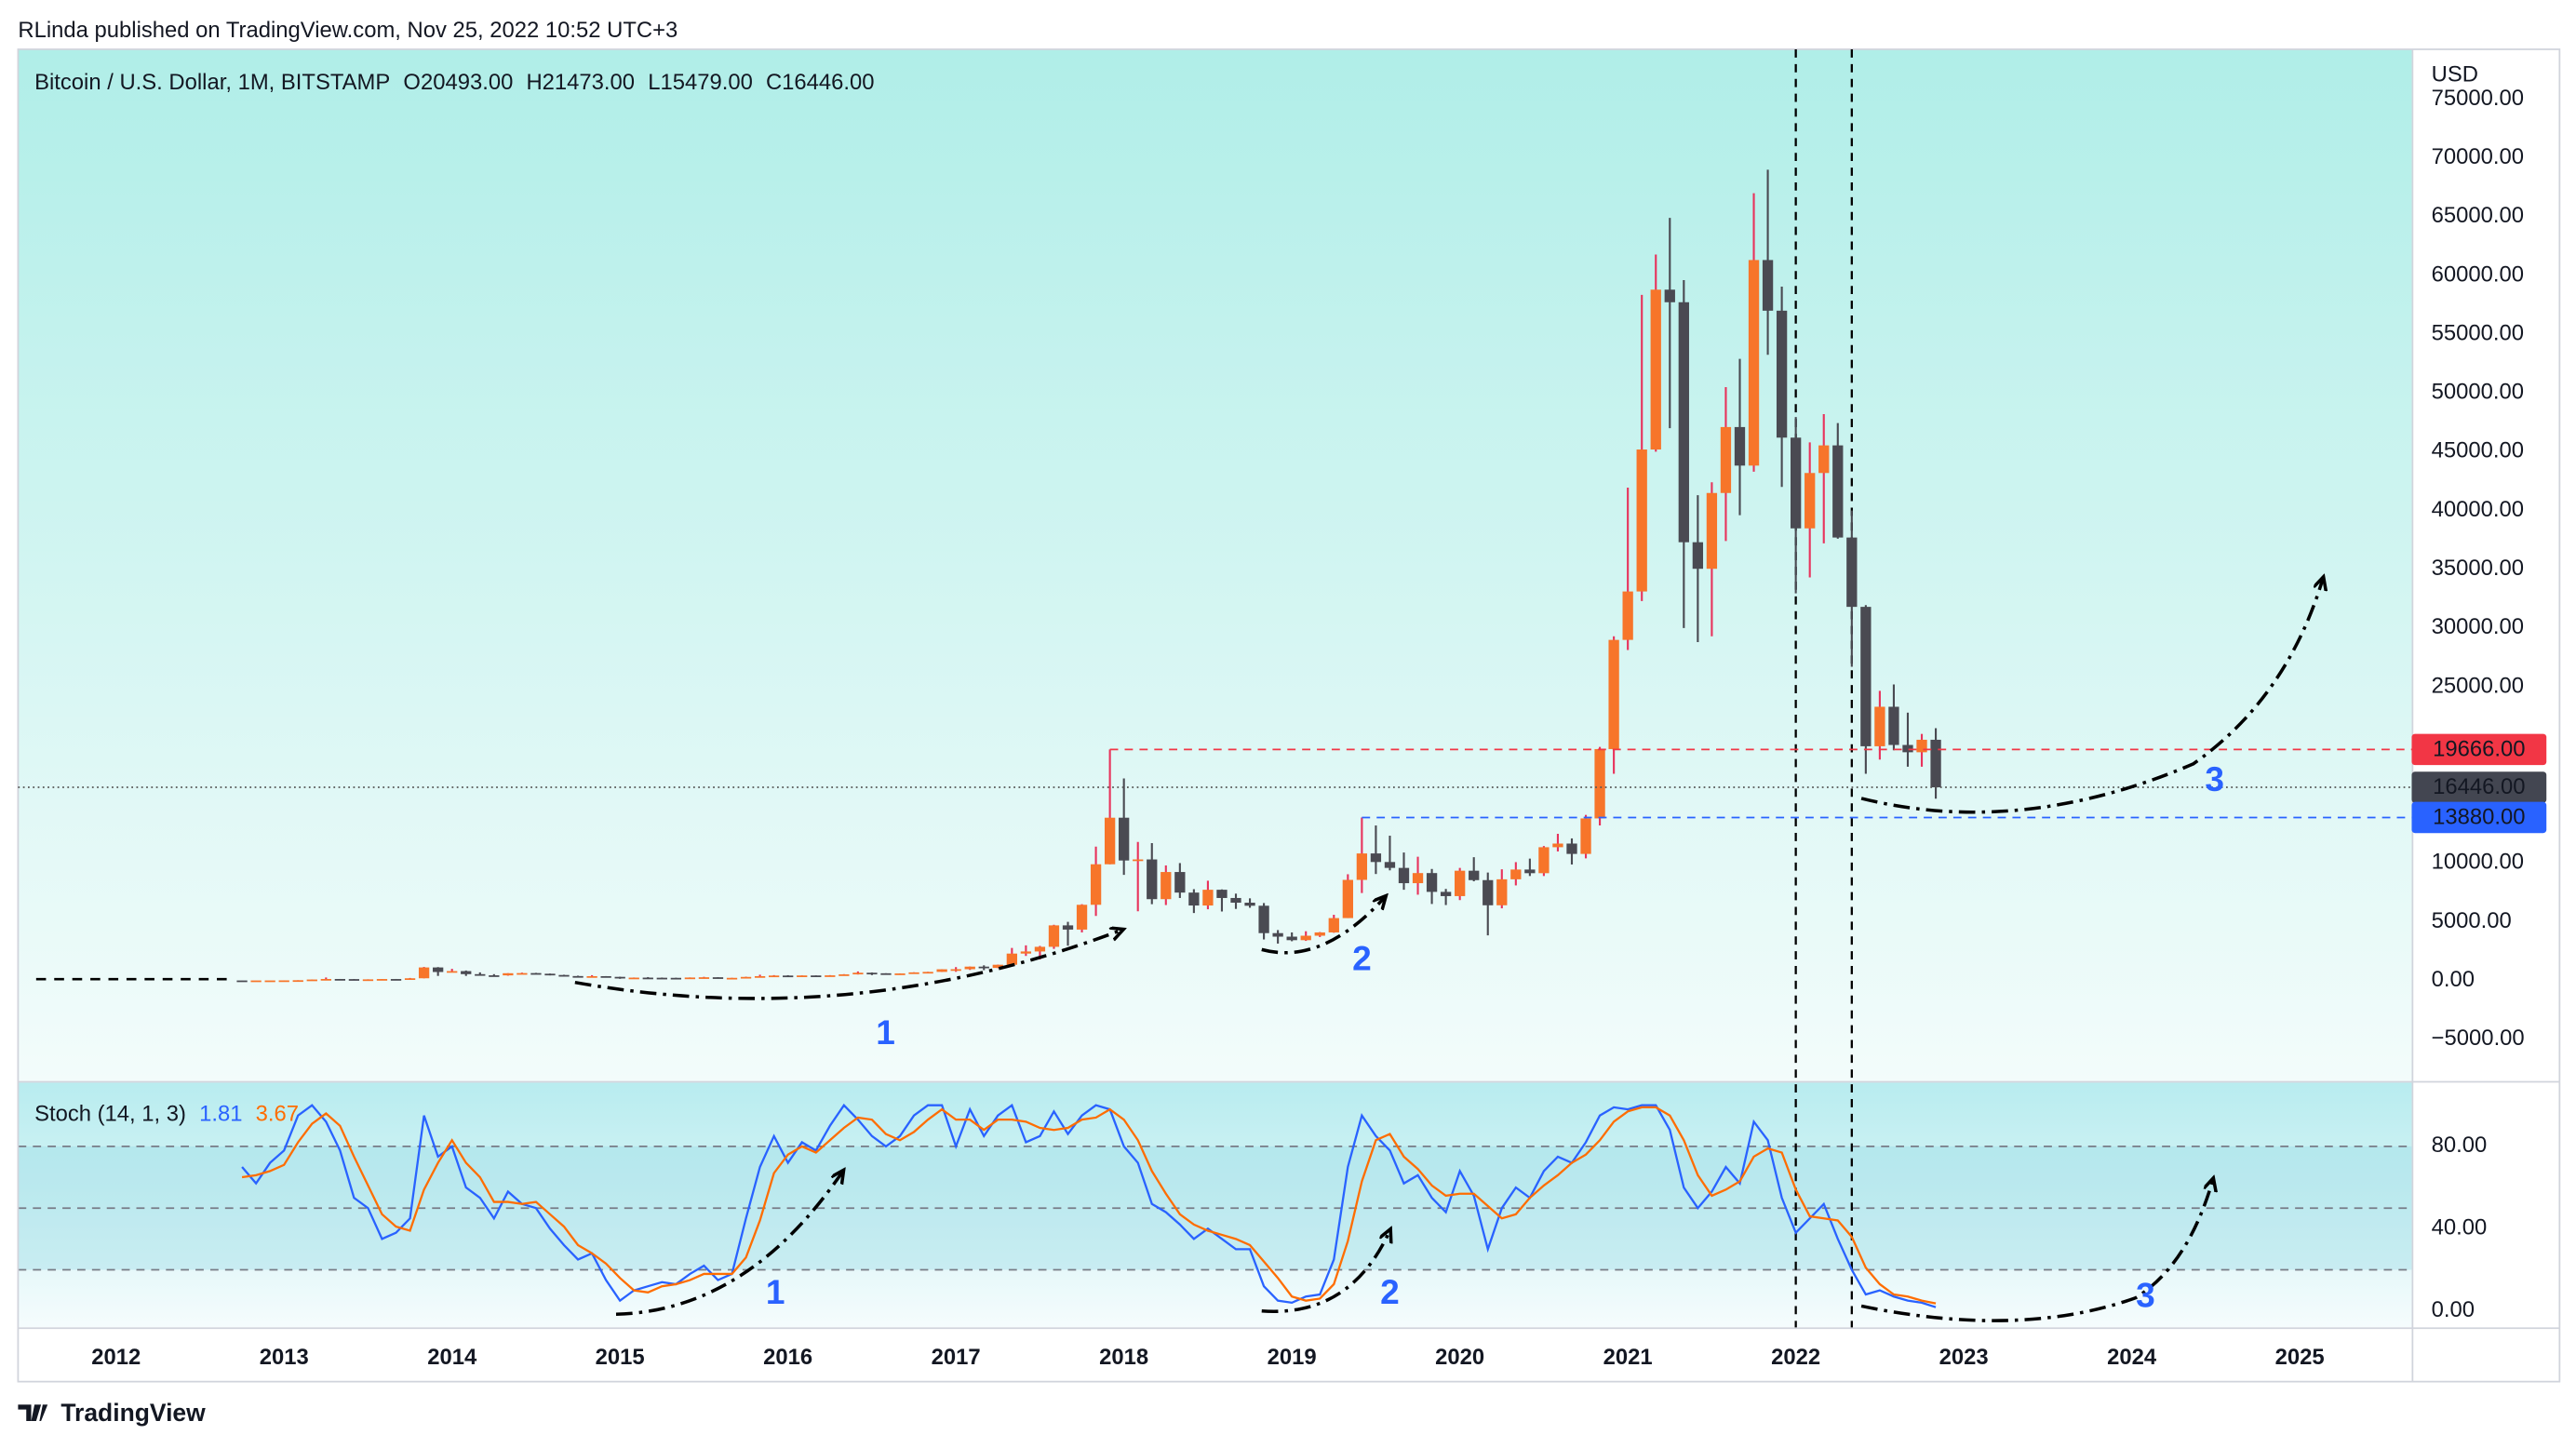 The width and height of the screenshot is (2576, 1448). I want to click on x-tick-label: 2012, so click(116, 1358).